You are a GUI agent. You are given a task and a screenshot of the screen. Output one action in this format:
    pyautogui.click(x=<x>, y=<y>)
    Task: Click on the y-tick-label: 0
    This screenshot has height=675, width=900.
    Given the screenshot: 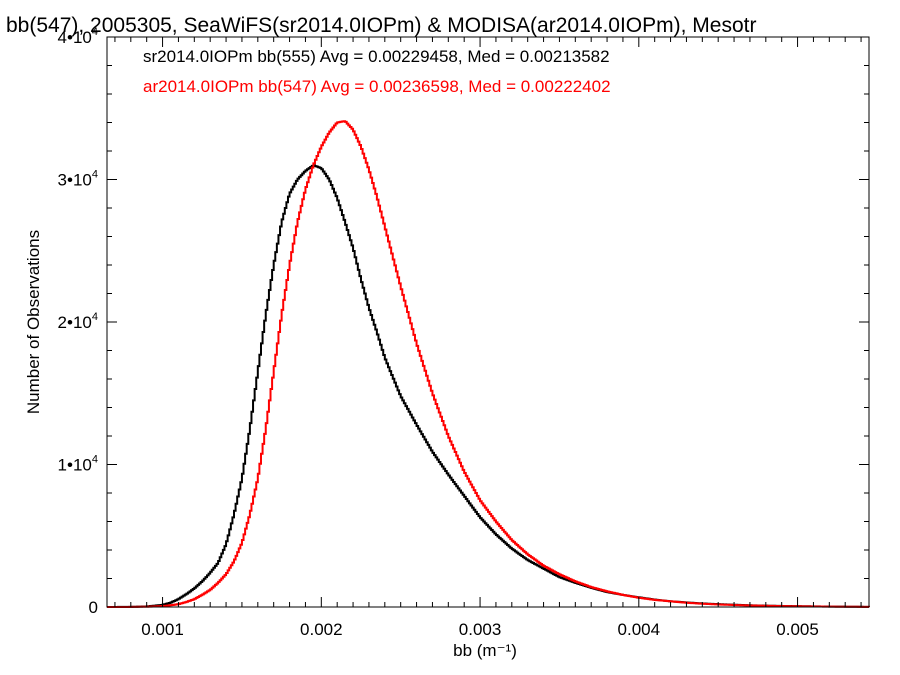 What is the action you would take?
    pyautogui.click(x=93, y=607)
    